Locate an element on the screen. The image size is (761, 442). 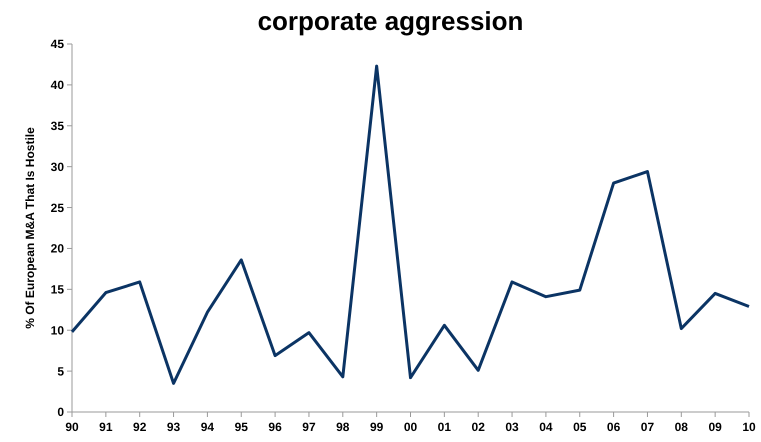
x-tick-label: 09 is located at coordinates (715, 427).